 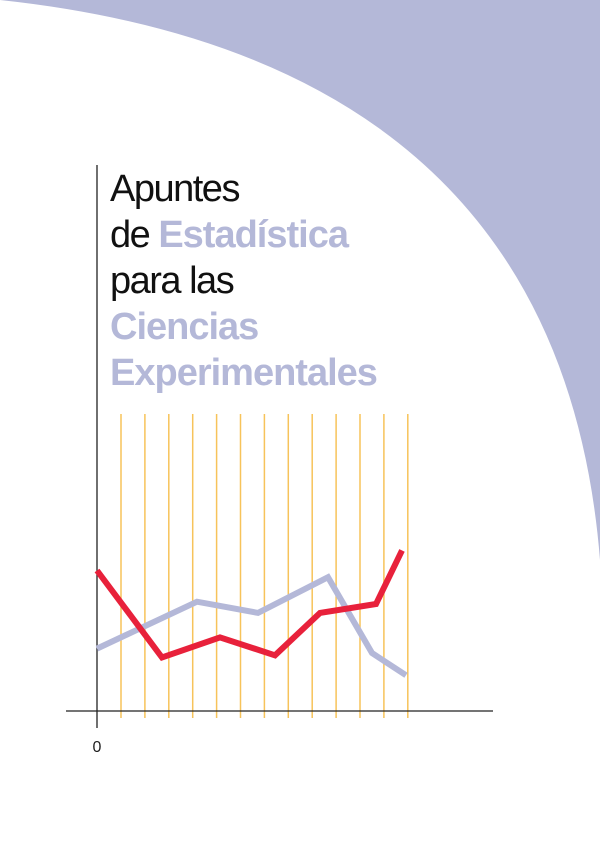 I want to click on title-line-2: de Estadística, so click(x=229, y=235).